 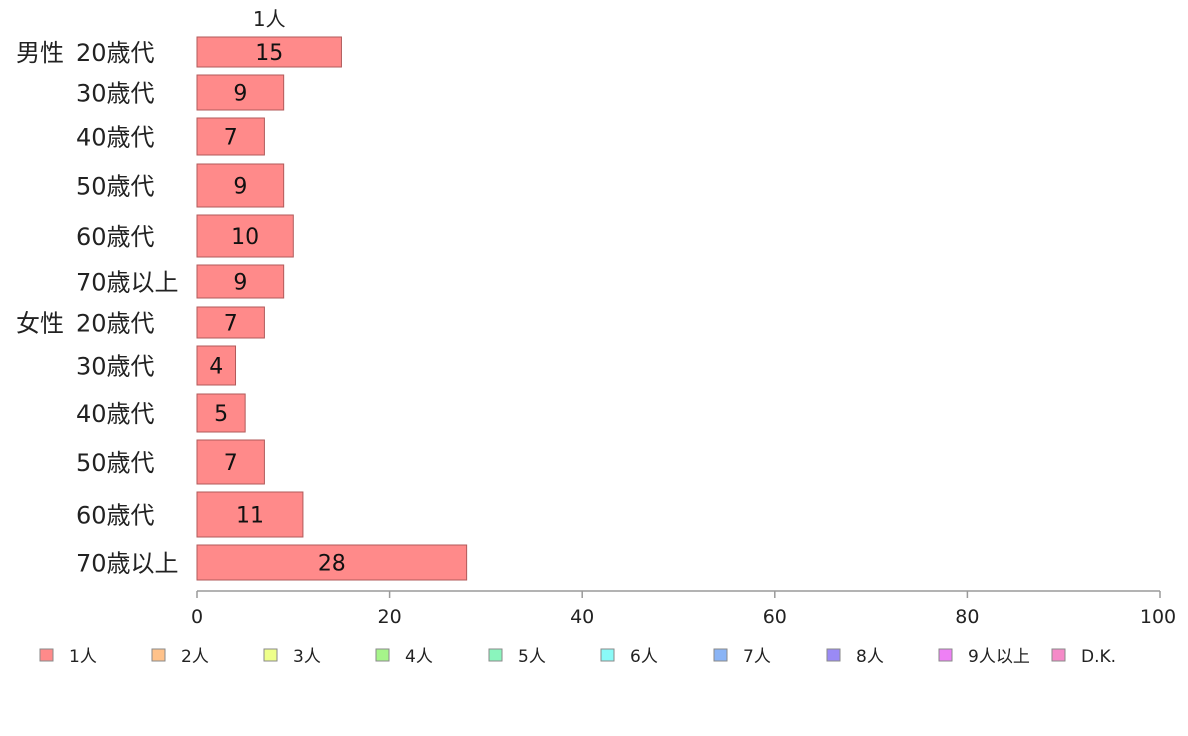 What do you see at coordinates (40, 324) in the screenshot?
I see `group-label: 女性` at bounding box center [40, 324].